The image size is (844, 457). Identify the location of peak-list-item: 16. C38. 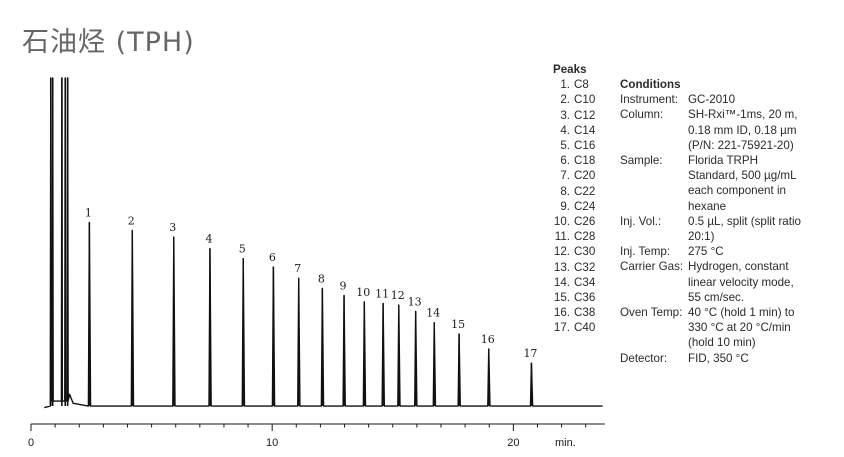
(574, 312).